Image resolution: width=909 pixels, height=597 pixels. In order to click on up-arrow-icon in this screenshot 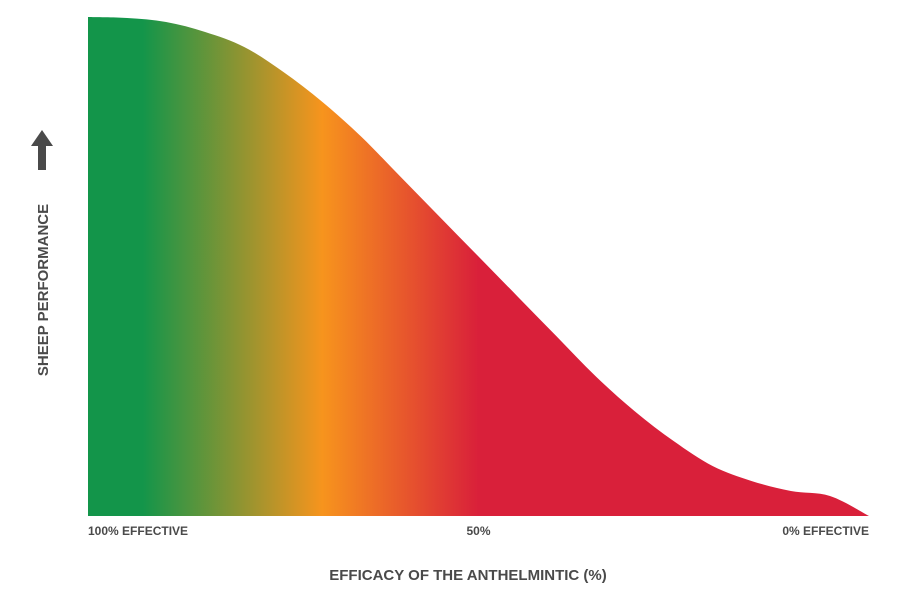, I will do `click(42, 150)`.